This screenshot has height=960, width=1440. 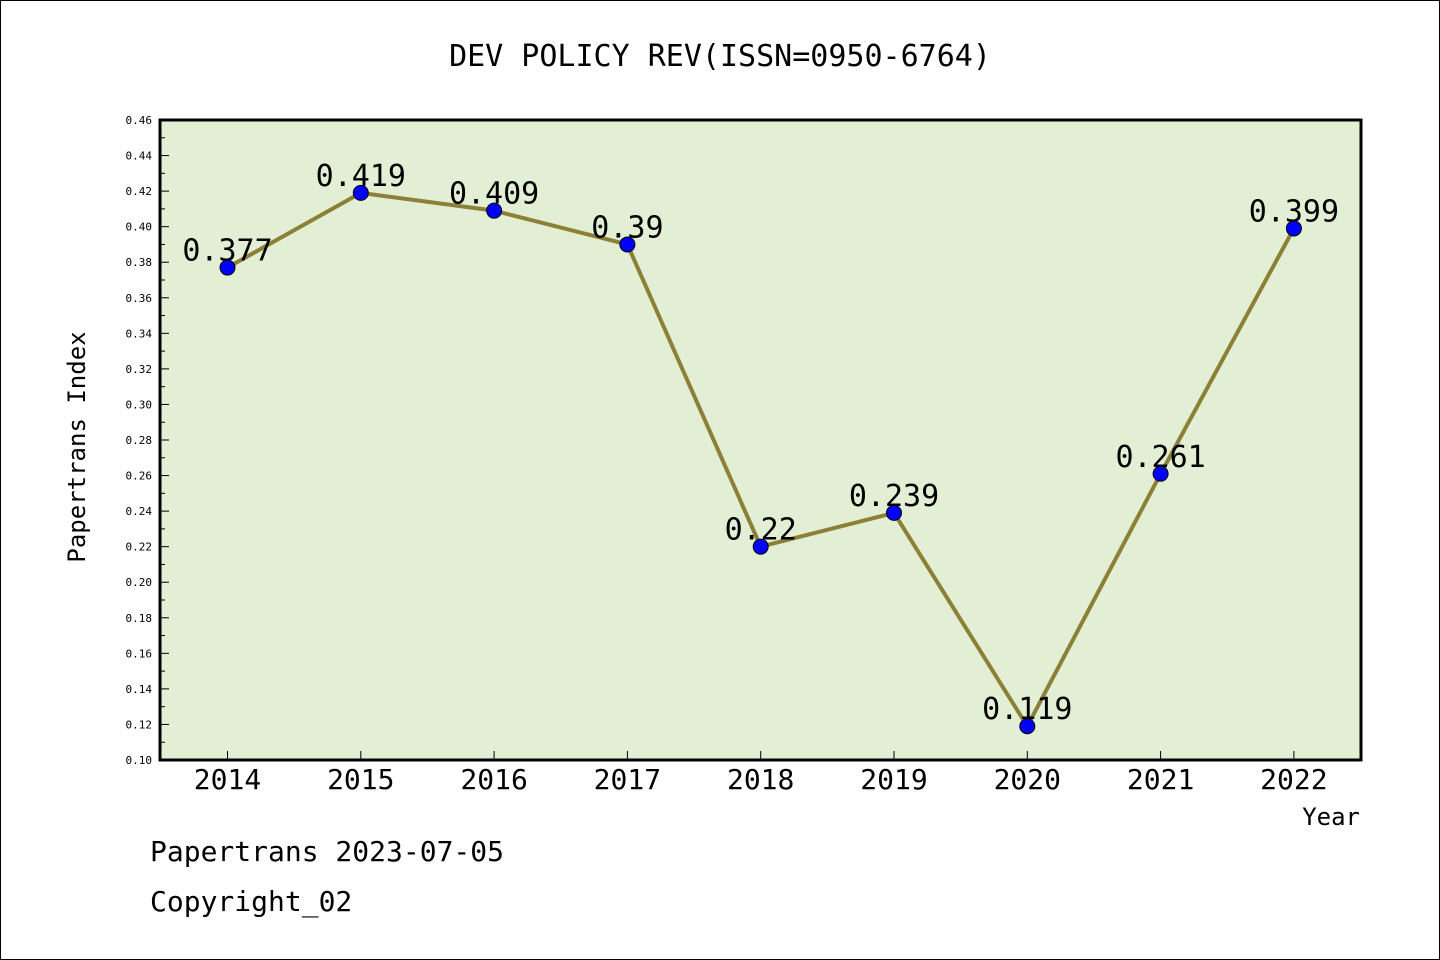 What do you see at coordinates (77, 446) in the screenshot?
I see `y-axis-label: Papertrans Index` at bounding box center [77, 446].